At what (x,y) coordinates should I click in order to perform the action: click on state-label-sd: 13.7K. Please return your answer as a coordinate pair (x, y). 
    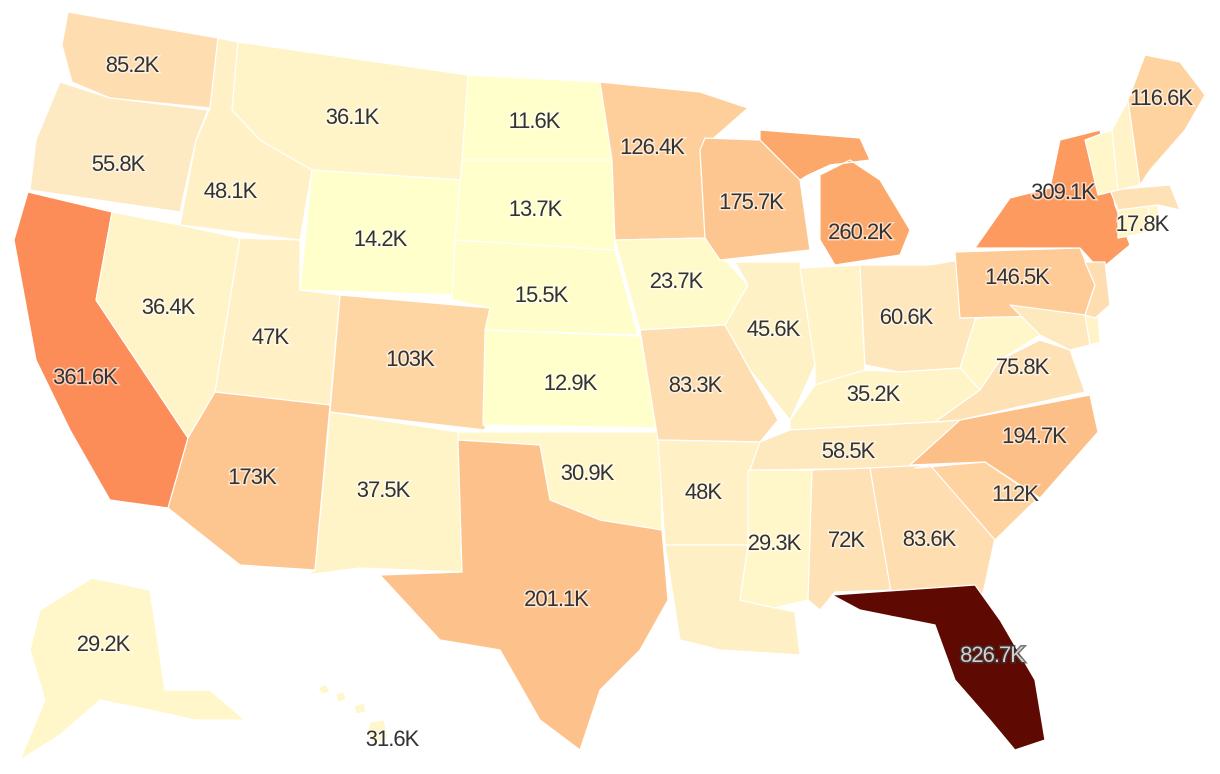
    Looking at the image, I should click on (536, 208).